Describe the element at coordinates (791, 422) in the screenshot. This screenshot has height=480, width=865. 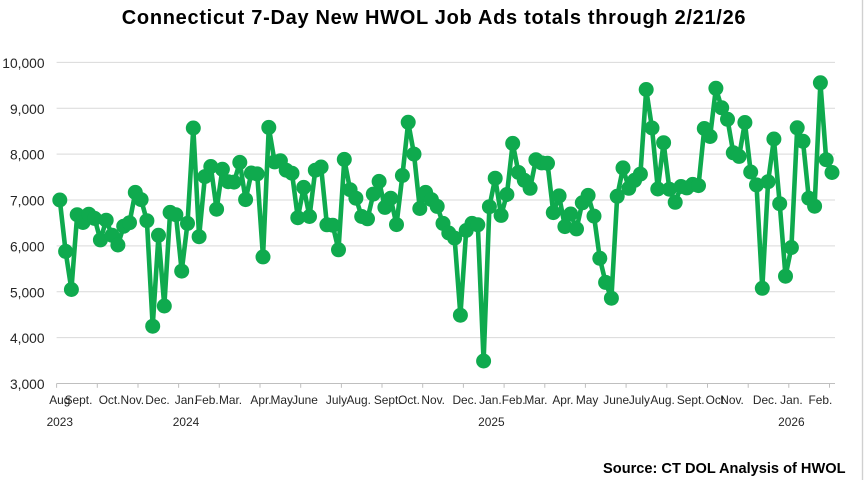
I see `svg-text: 2026` at that location.